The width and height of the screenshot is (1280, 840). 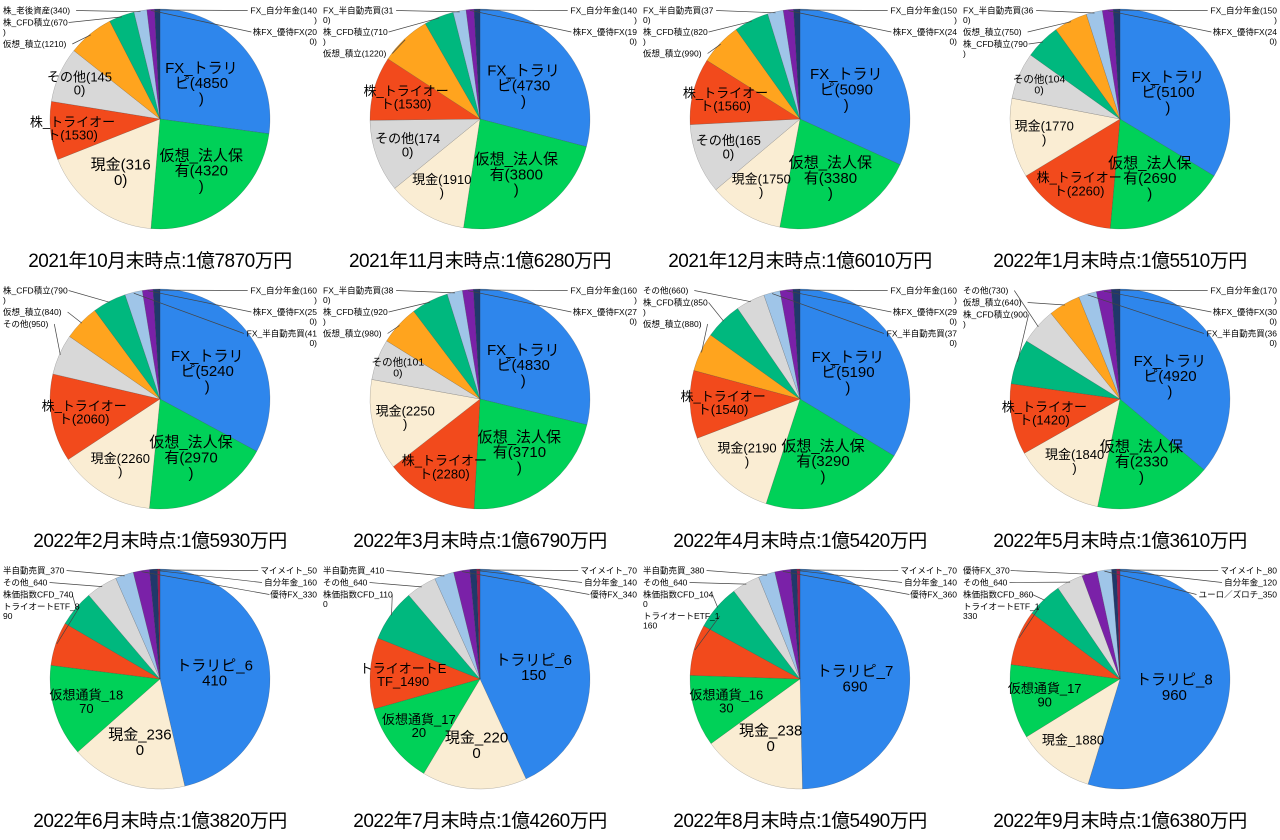 What do you see at coordinates (1001, 612) in the screenshot?
I see `callout-label: トライオートETF_1 330` at bounding box center [1001, 612].